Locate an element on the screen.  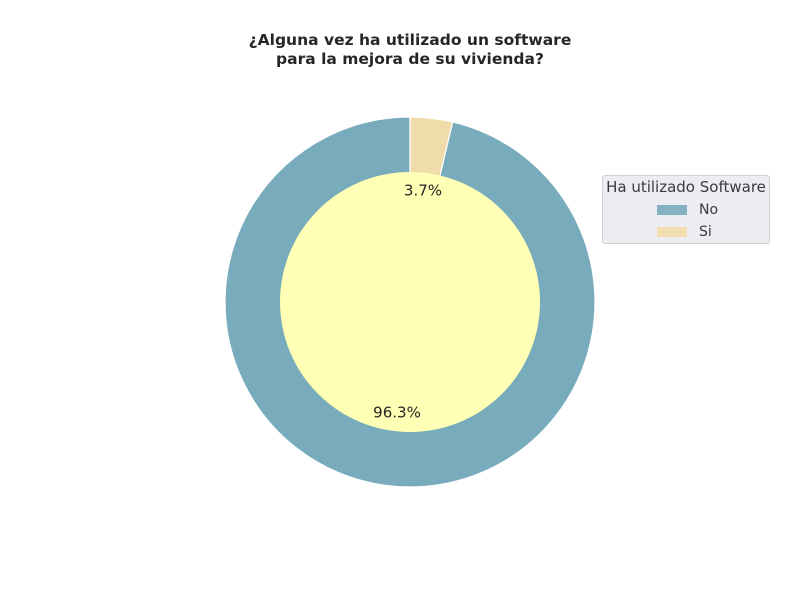
value-label-si: 3.7% is located at coordinates (423, 190).